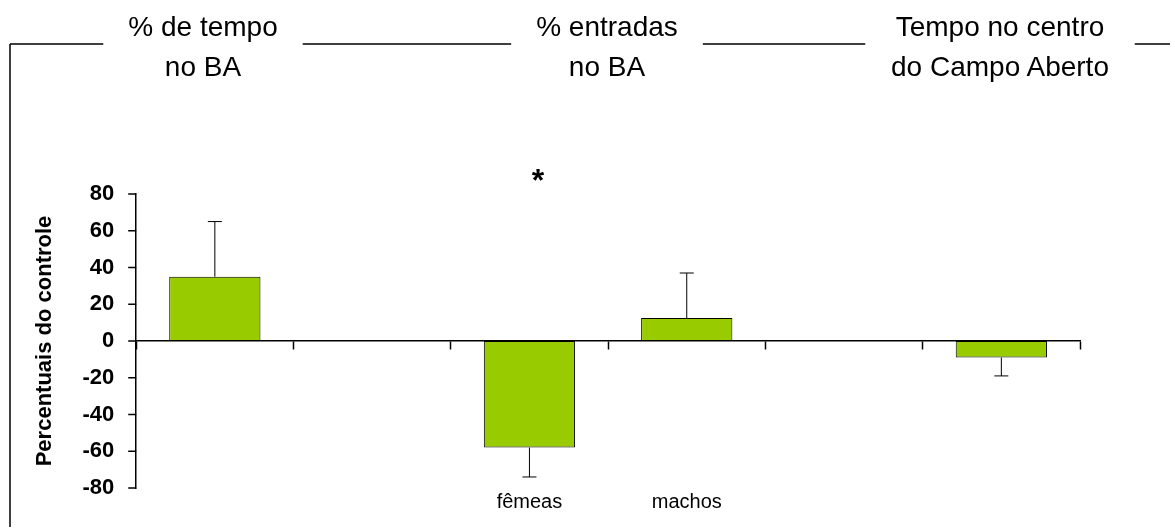  What do you see at coordinates (203, 46) in the screenshot?
I see `text: % de tempo no BA` at bounding box center [203, 46].